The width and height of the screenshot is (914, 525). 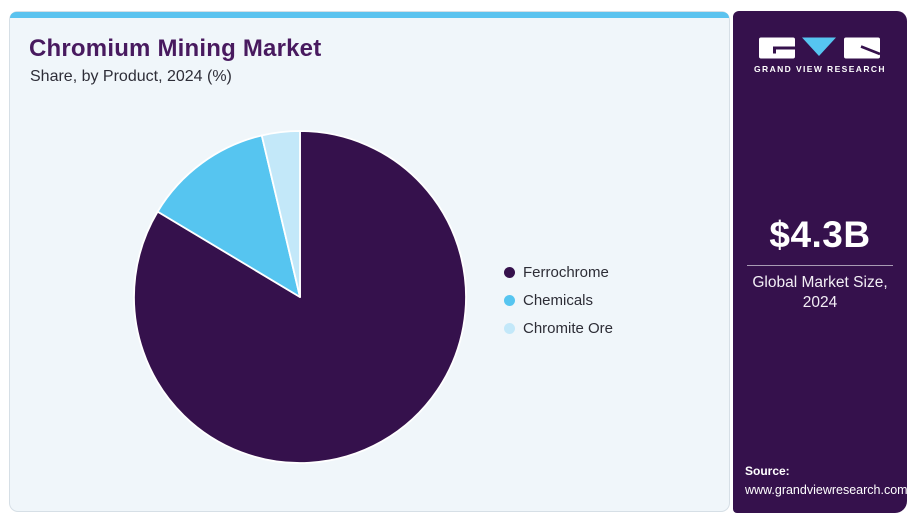 What do you see at coordinates (369, 15) in the screenshot?
I see `card-top-accent-bar` at bounding box center [369, 15].